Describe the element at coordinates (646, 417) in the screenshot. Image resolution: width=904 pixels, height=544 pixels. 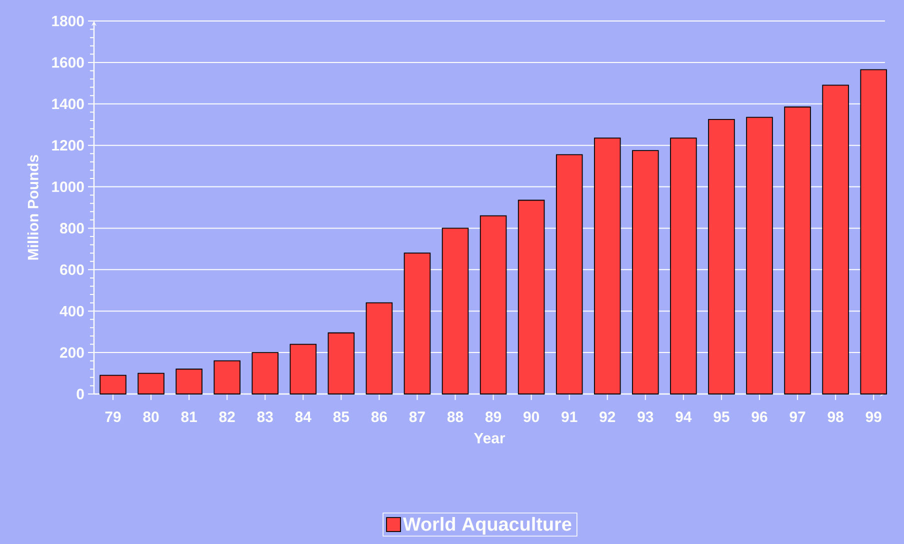
I see `x-tick-label: 93` at that location.